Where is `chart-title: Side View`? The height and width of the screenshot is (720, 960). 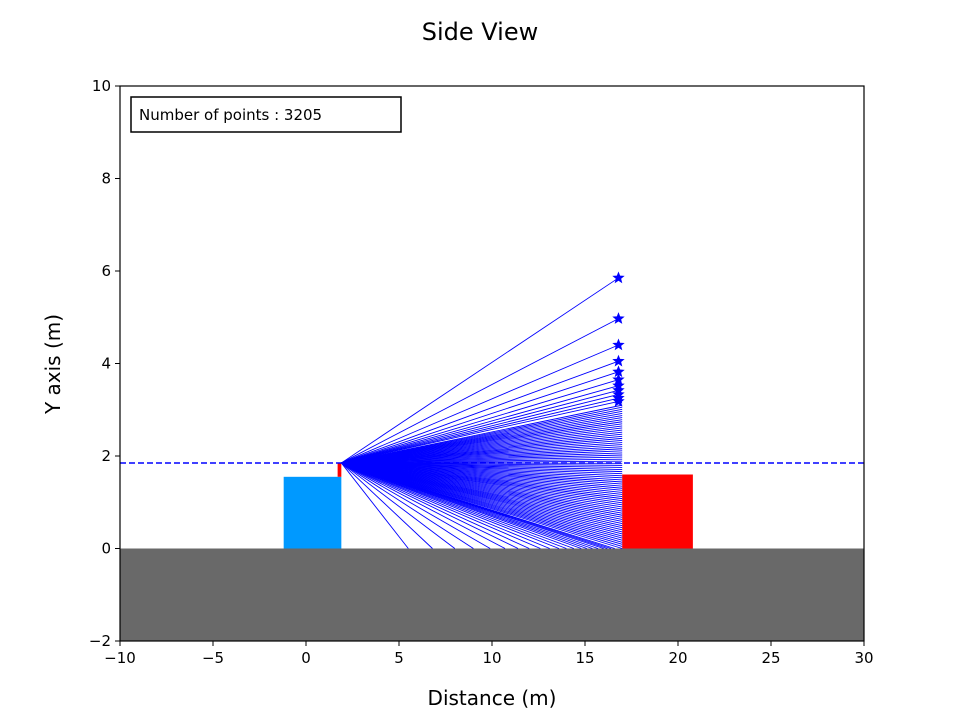 chart-title: Side View is located at coordinates (480, 32).